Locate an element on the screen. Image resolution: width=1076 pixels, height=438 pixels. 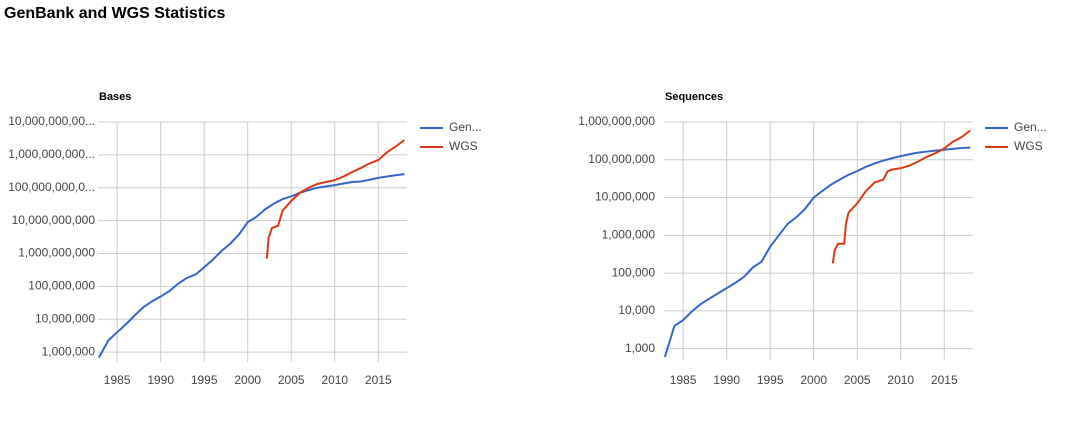
y-tick-label: 10,000,000,000 is located at coordinates (54, 220).